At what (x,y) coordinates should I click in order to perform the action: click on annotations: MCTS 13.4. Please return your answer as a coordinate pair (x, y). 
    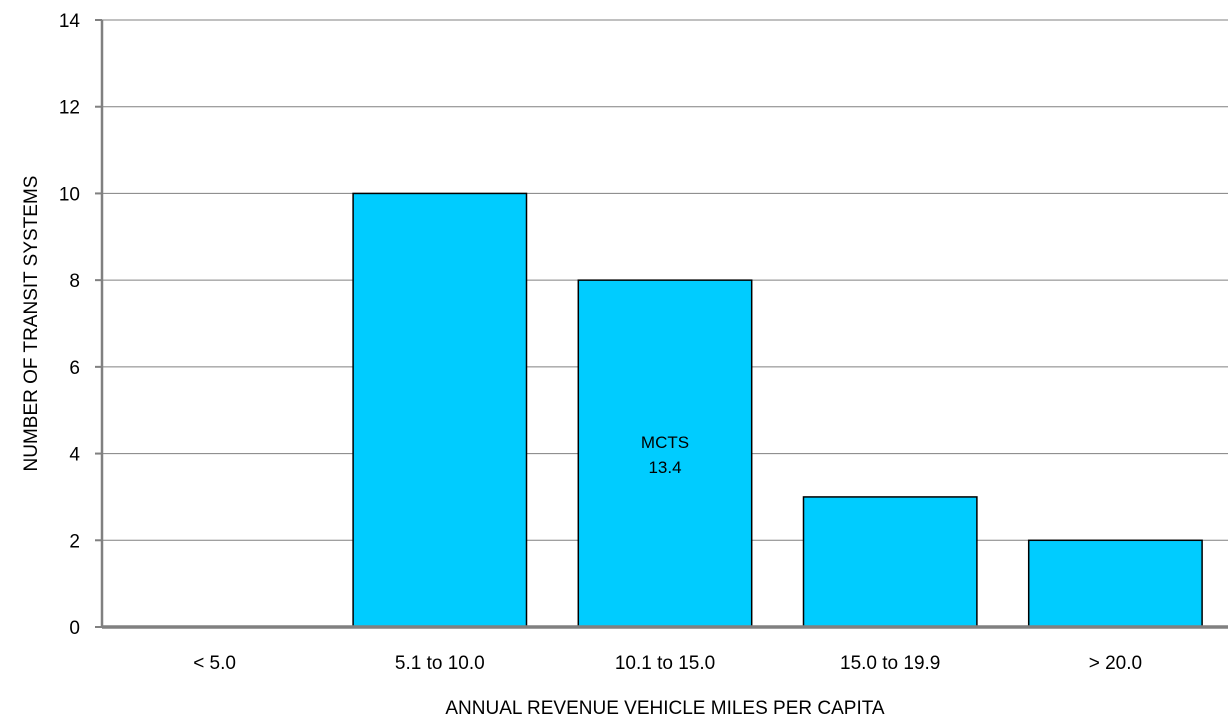
    Looking at the image, I should click on (665, 455).